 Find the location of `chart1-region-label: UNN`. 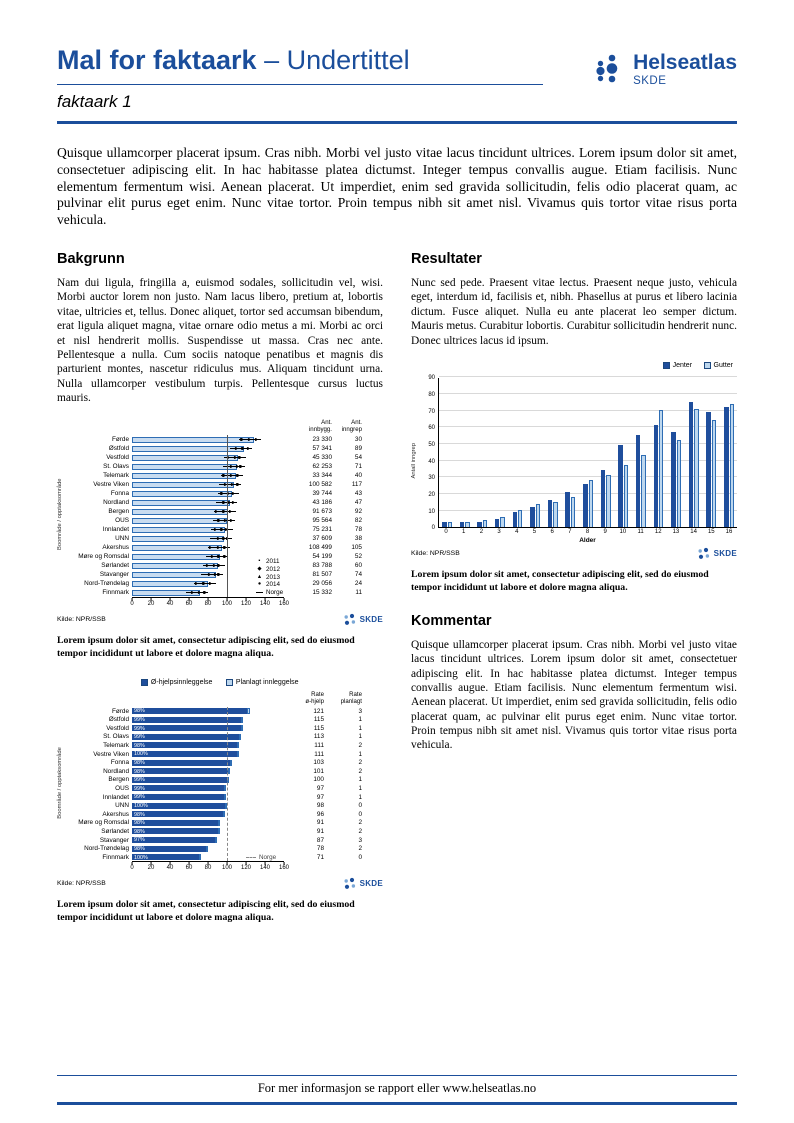

chart1-region-label: UNN is located at coordinates (122, 539).